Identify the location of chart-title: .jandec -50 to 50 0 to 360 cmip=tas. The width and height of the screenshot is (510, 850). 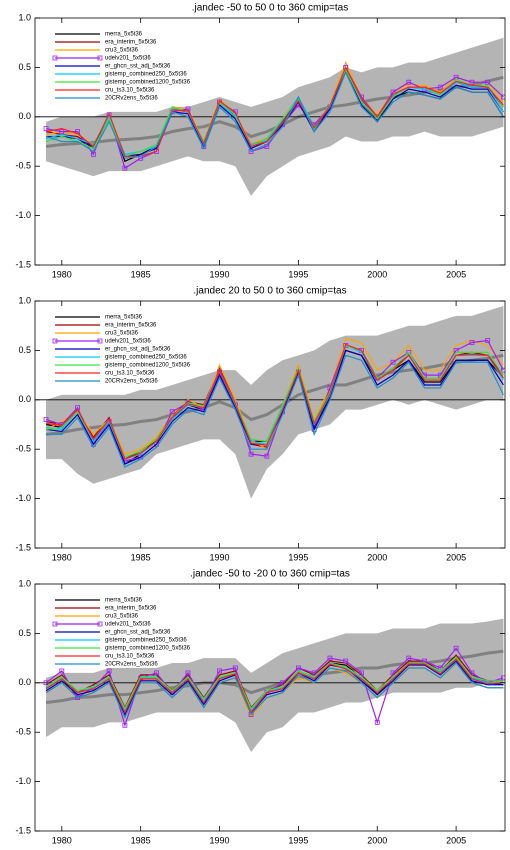
(270, 8).